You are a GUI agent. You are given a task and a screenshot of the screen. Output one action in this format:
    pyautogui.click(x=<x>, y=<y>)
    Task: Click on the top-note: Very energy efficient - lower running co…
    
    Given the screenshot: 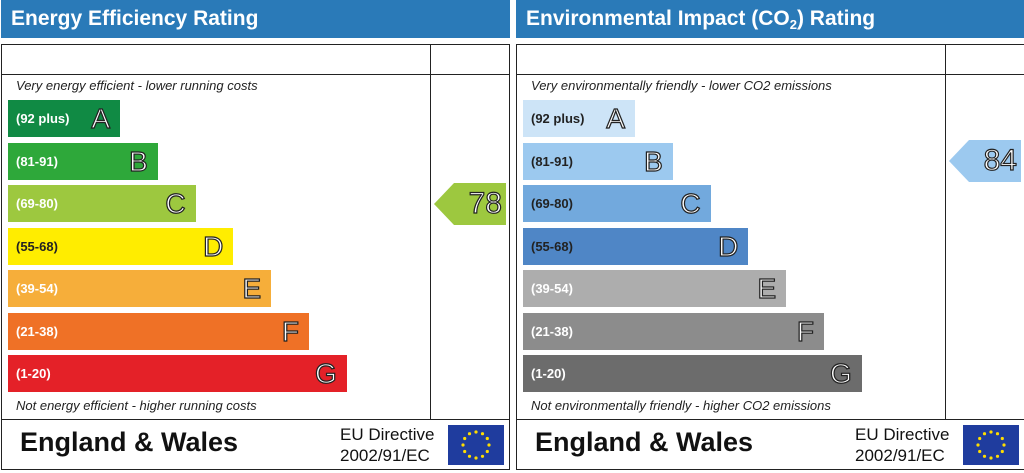 What is the action you would take?
    pyautogui.click(x=137, y=85)
    